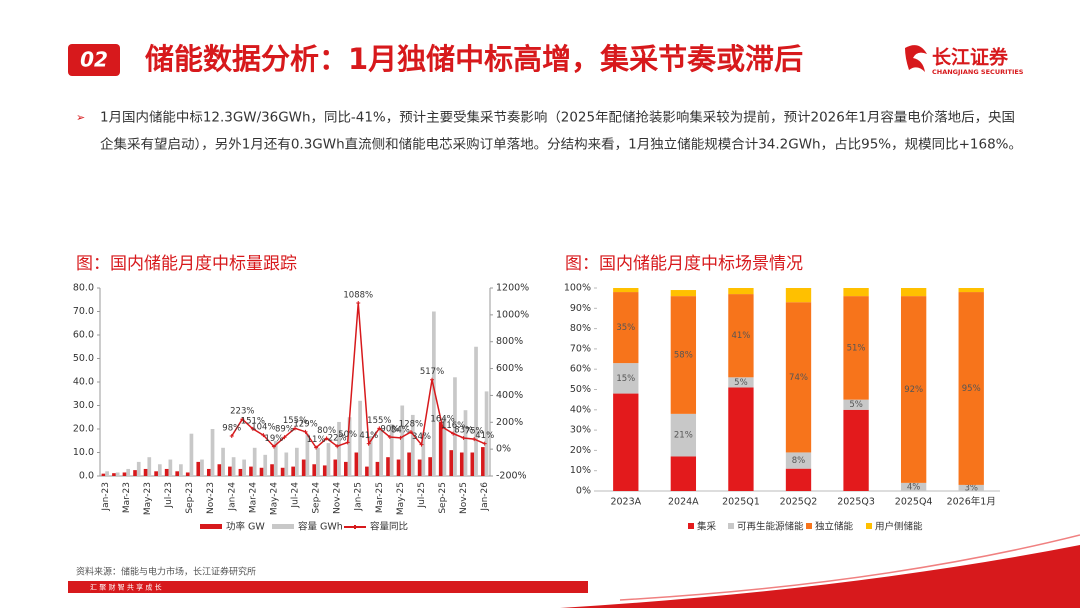 This screenshot has width=1080, height=608. What do you see at coordinates (798, 378) in the screenshot?
I see `data-label: 74%` at bounding box center [798, 378].